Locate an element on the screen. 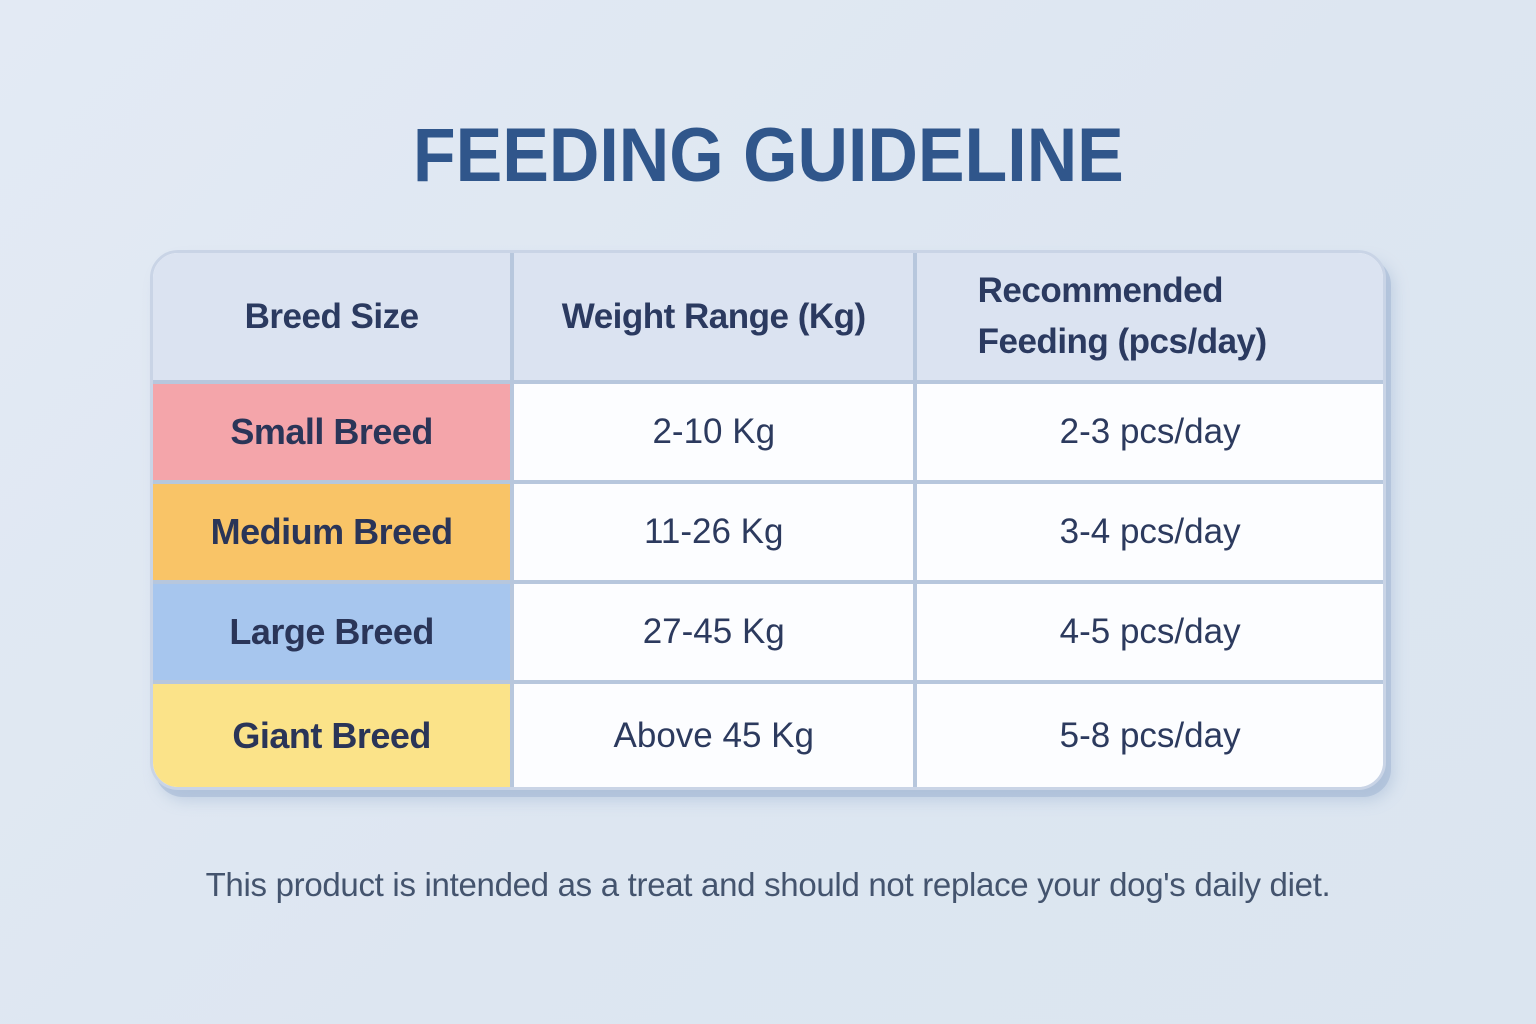 The image size is (1536, 1024). breed-name: Giant Breed is located at coordinates (331, 735).